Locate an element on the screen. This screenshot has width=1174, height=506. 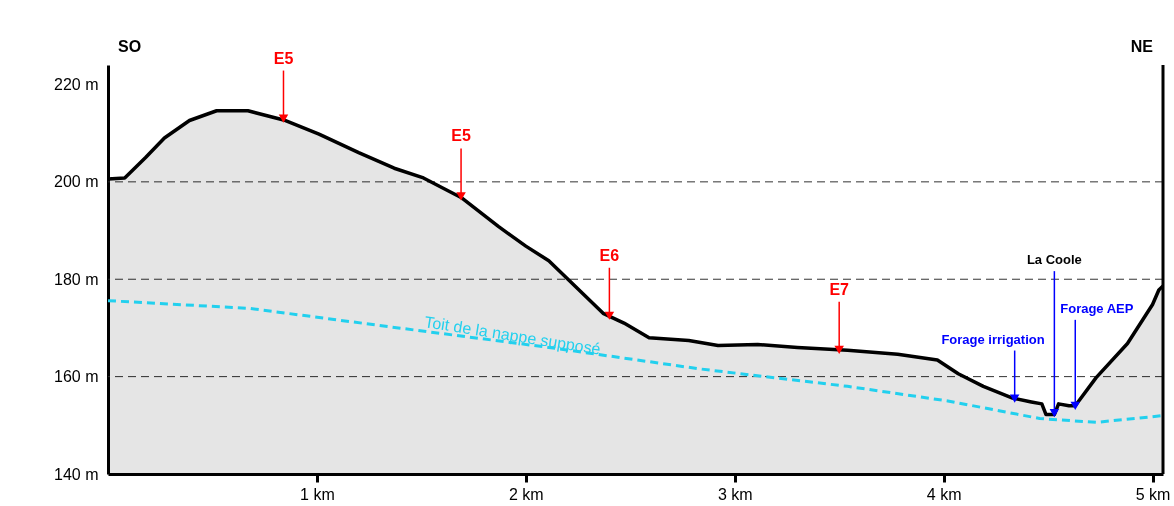
data-label: Forage AEP is located at coordinates (1097, 308).